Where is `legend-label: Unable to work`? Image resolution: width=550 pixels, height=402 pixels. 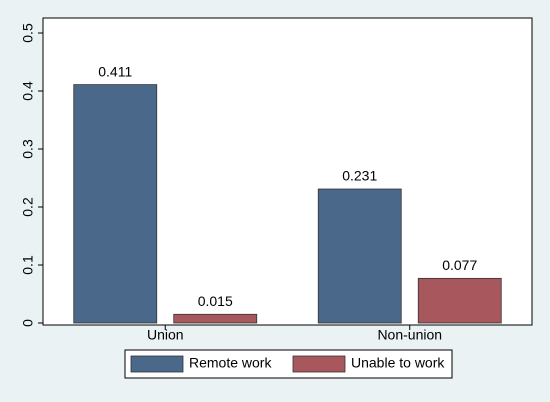
legend-label: Unable to work is located at coordinates (398, 363).